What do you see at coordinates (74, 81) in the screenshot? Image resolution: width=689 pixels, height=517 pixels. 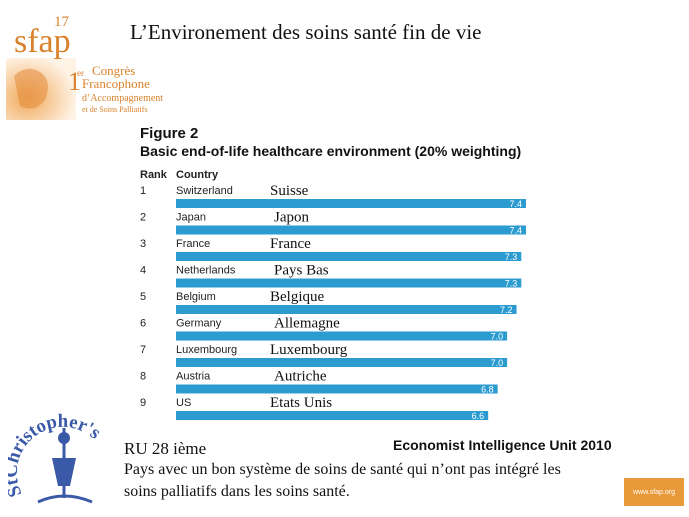 I see `svg-text: 1` at bounding box center [74, 81].